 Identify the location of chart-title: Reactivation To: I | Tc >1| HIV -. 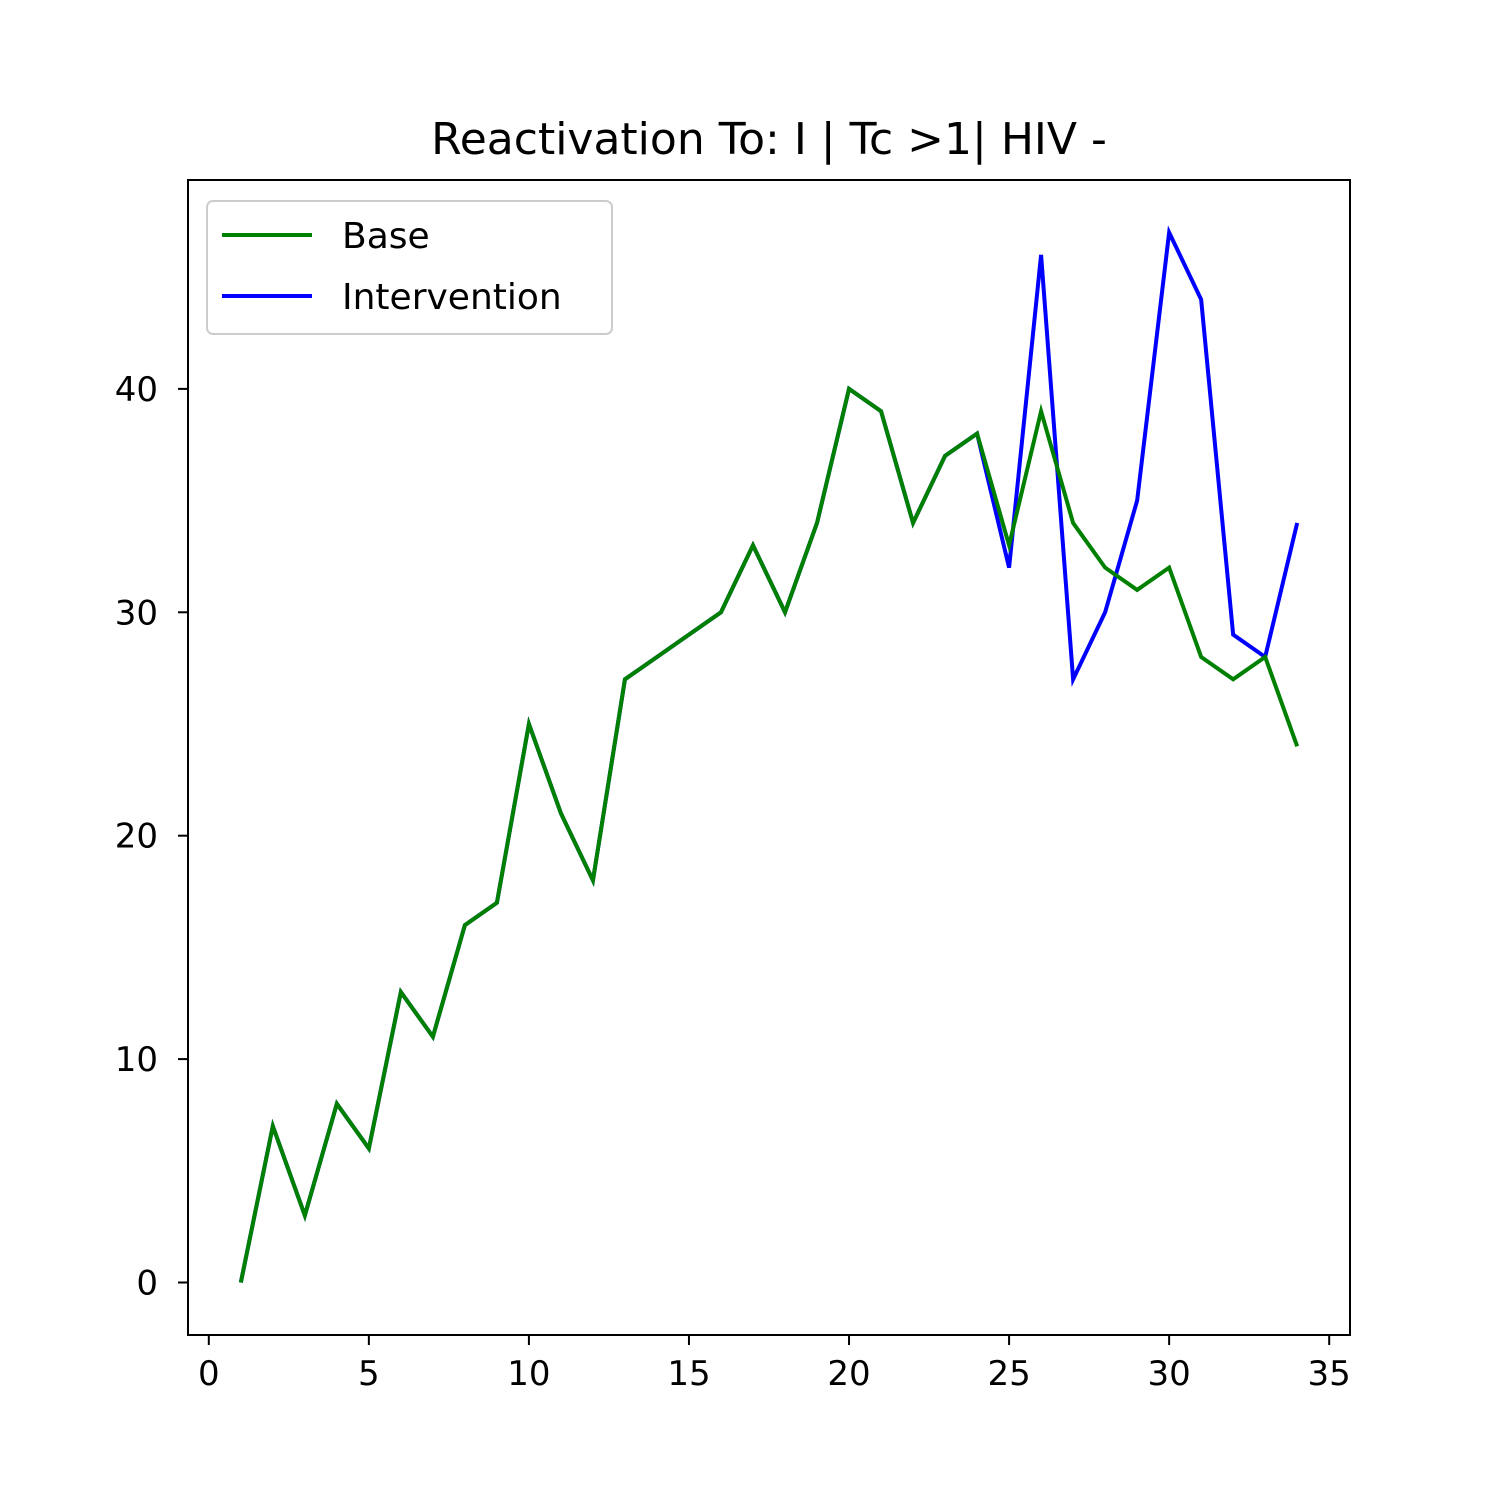
(769, 139).